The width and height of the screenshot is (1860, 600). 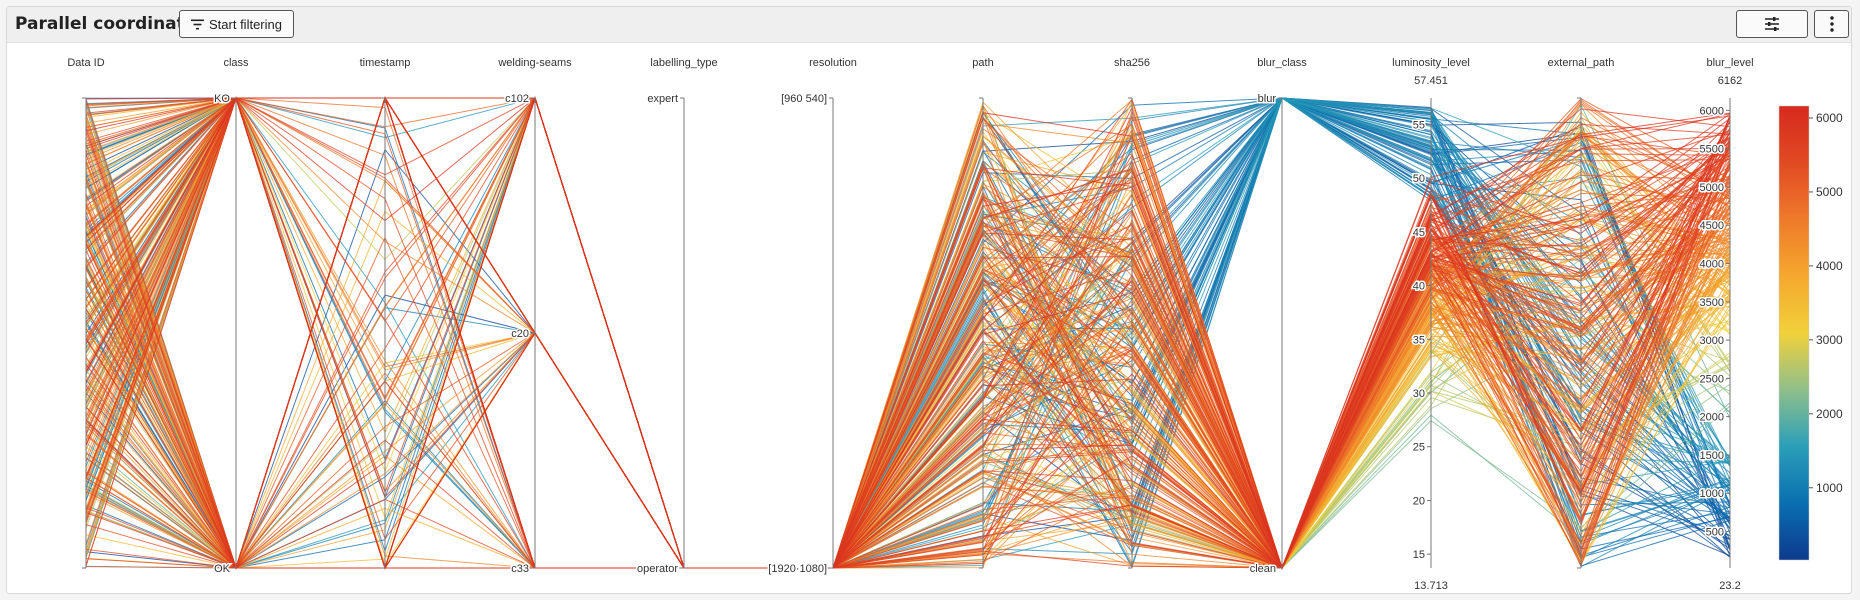 I want to click on axis-tick-label: 40, so click(x=1419, y=287).